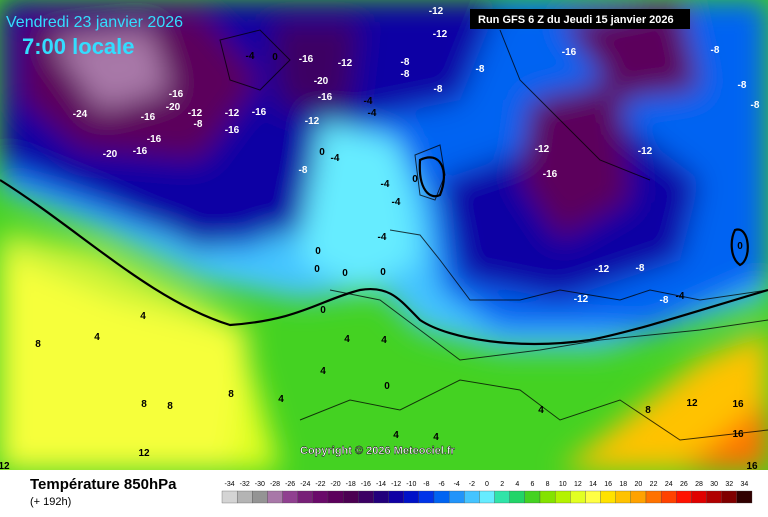 The image size is (768, 517). Describe the element at coordinates (381, 484) in the screenshot. I see `scale-label: -14` at that location.